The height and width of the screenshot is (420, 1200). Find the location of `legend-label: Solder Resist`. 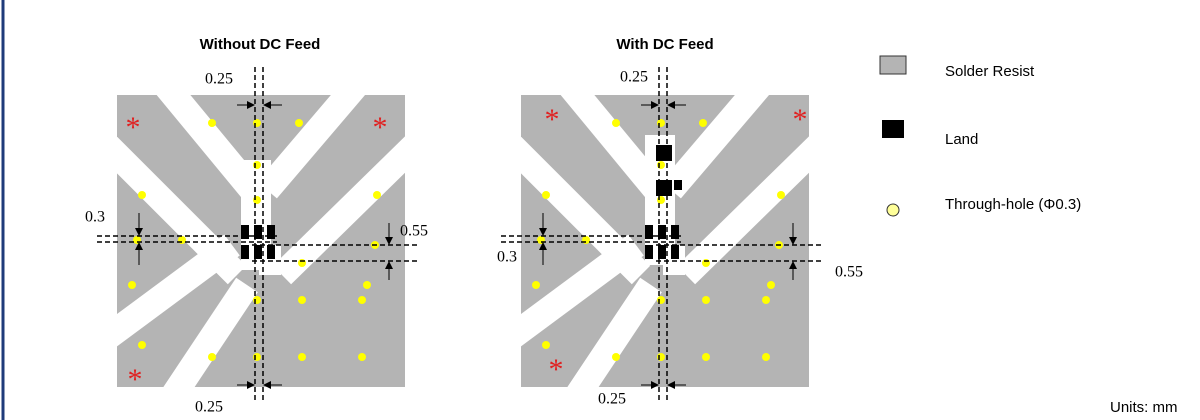

legend-label: Solder Resist is located at coordinates (990, 71).